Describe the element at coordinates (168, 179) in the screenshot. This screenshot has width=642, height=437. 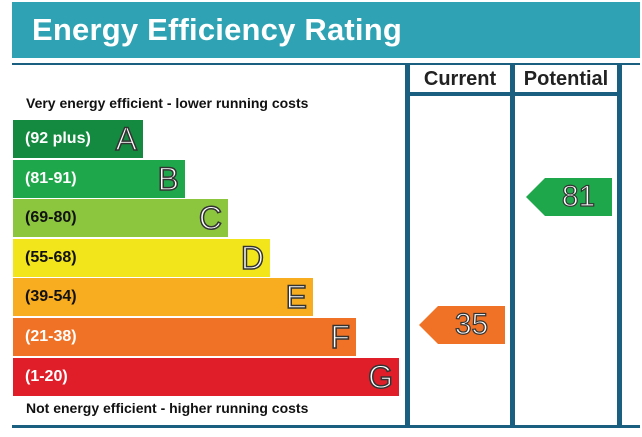
I see `band-letter: B` at that location.